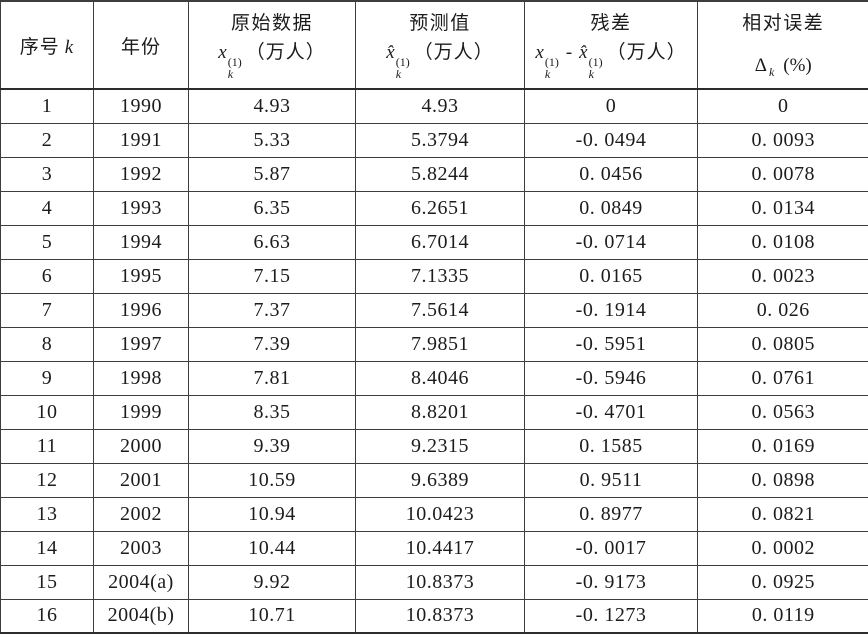  I want to click on table-header: 序号 k 年份 原始数据 x (1) k （万人） 预测值, so click(434, 45).